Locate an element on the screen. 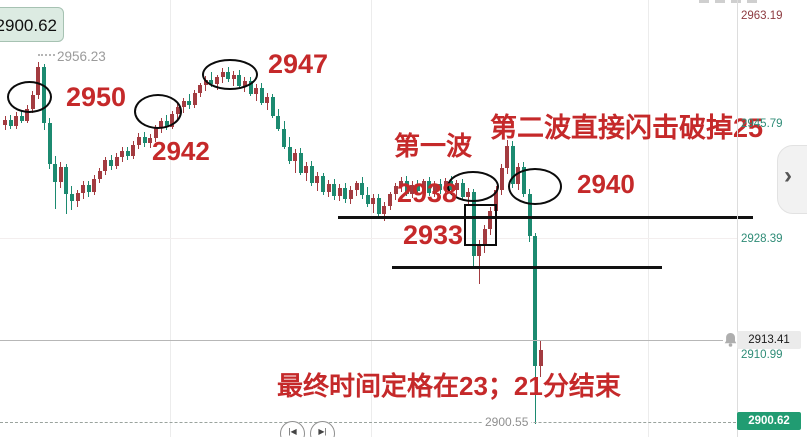 The height and width of the screenshot is (437, 807). drawn-text-annotation: 第二波直接闪击破掉25 is located at coordinates (627, 128).